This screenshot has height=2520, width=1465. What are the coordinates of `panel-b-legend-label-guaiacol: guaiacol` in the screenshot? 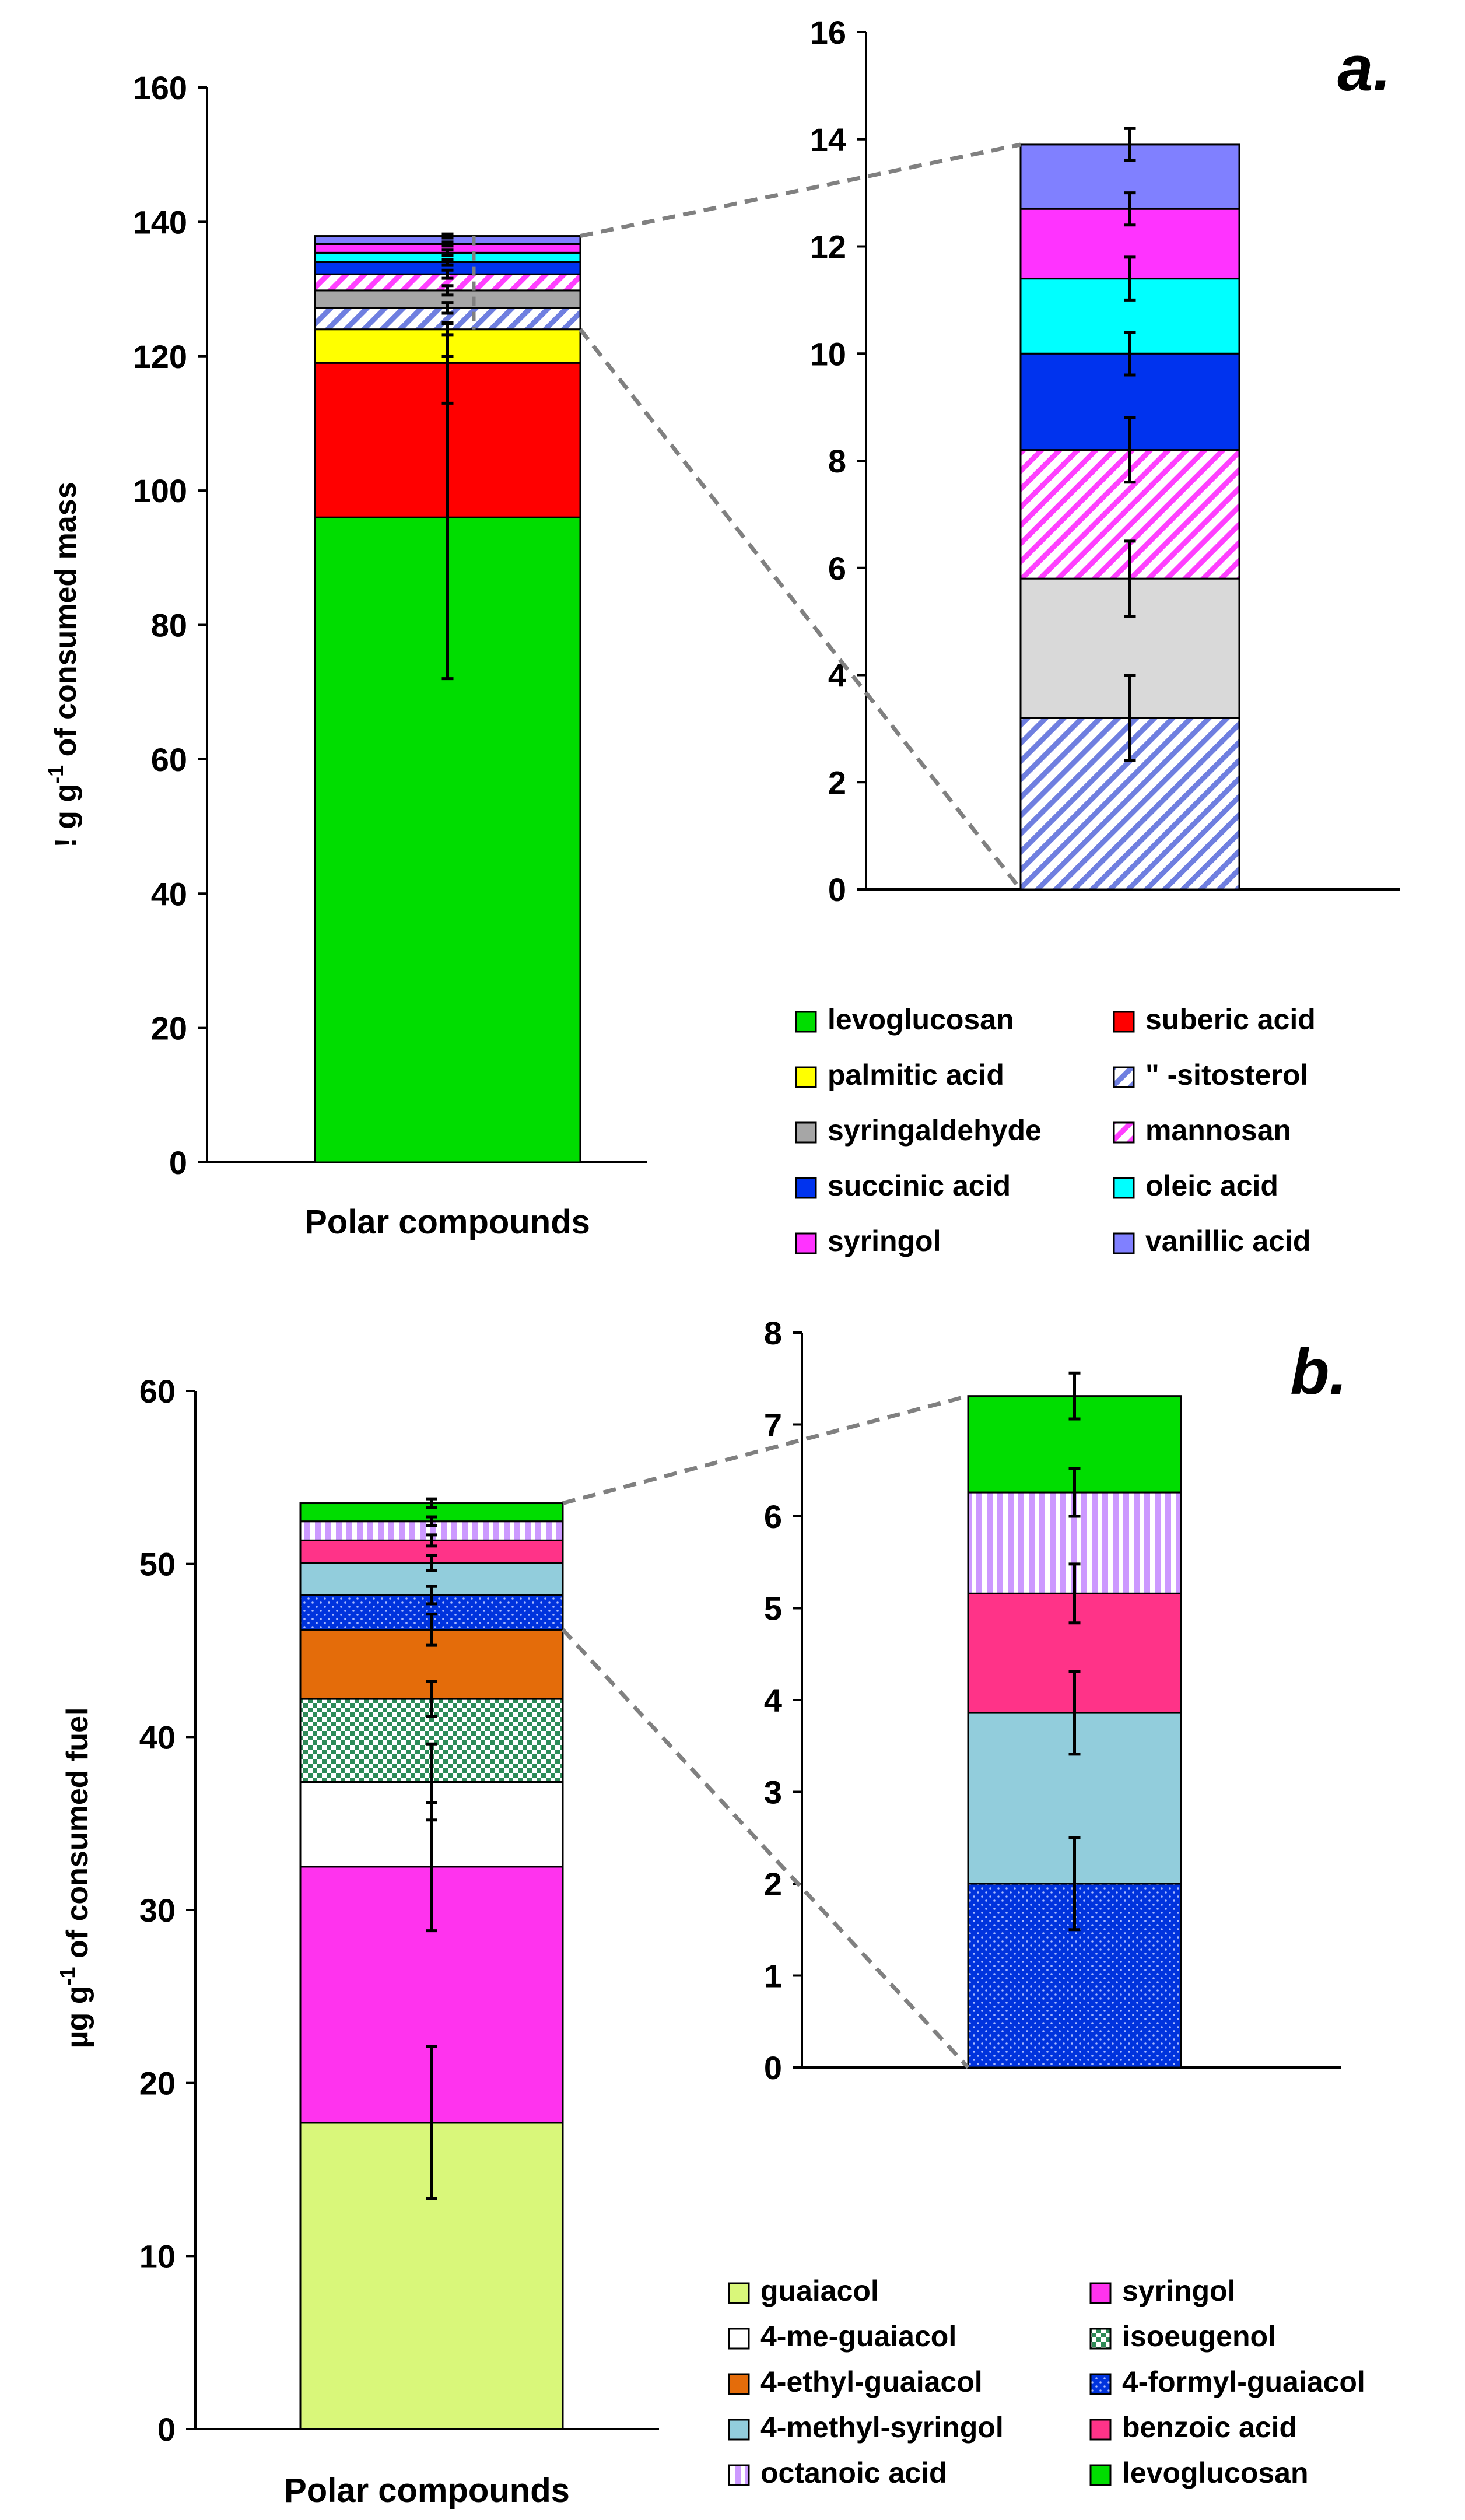 It's located at (820, 2290).